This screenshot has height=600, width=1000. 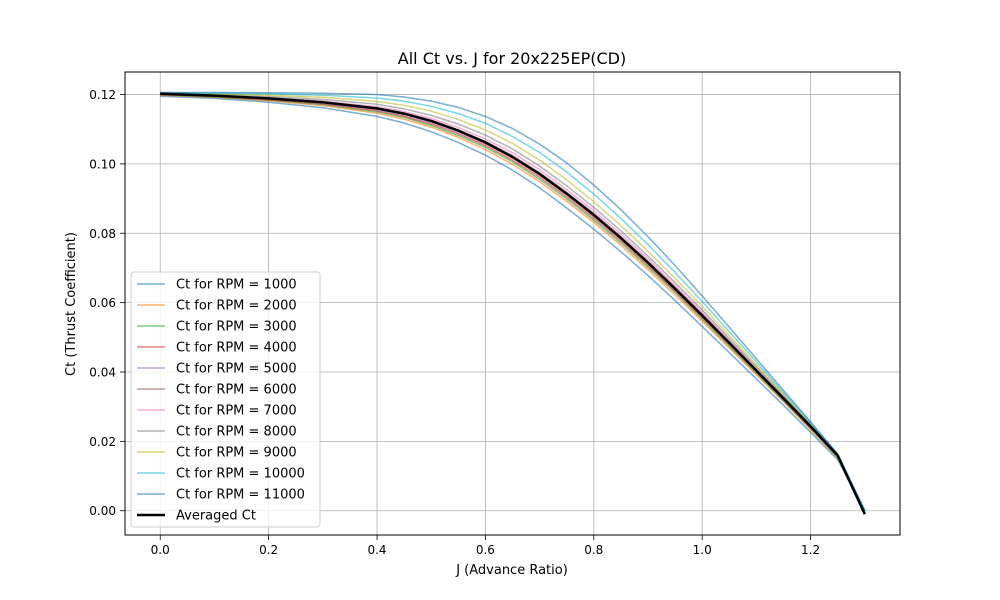 I want to click on y-tick-label: 0.10, so click(x=102, y=164).